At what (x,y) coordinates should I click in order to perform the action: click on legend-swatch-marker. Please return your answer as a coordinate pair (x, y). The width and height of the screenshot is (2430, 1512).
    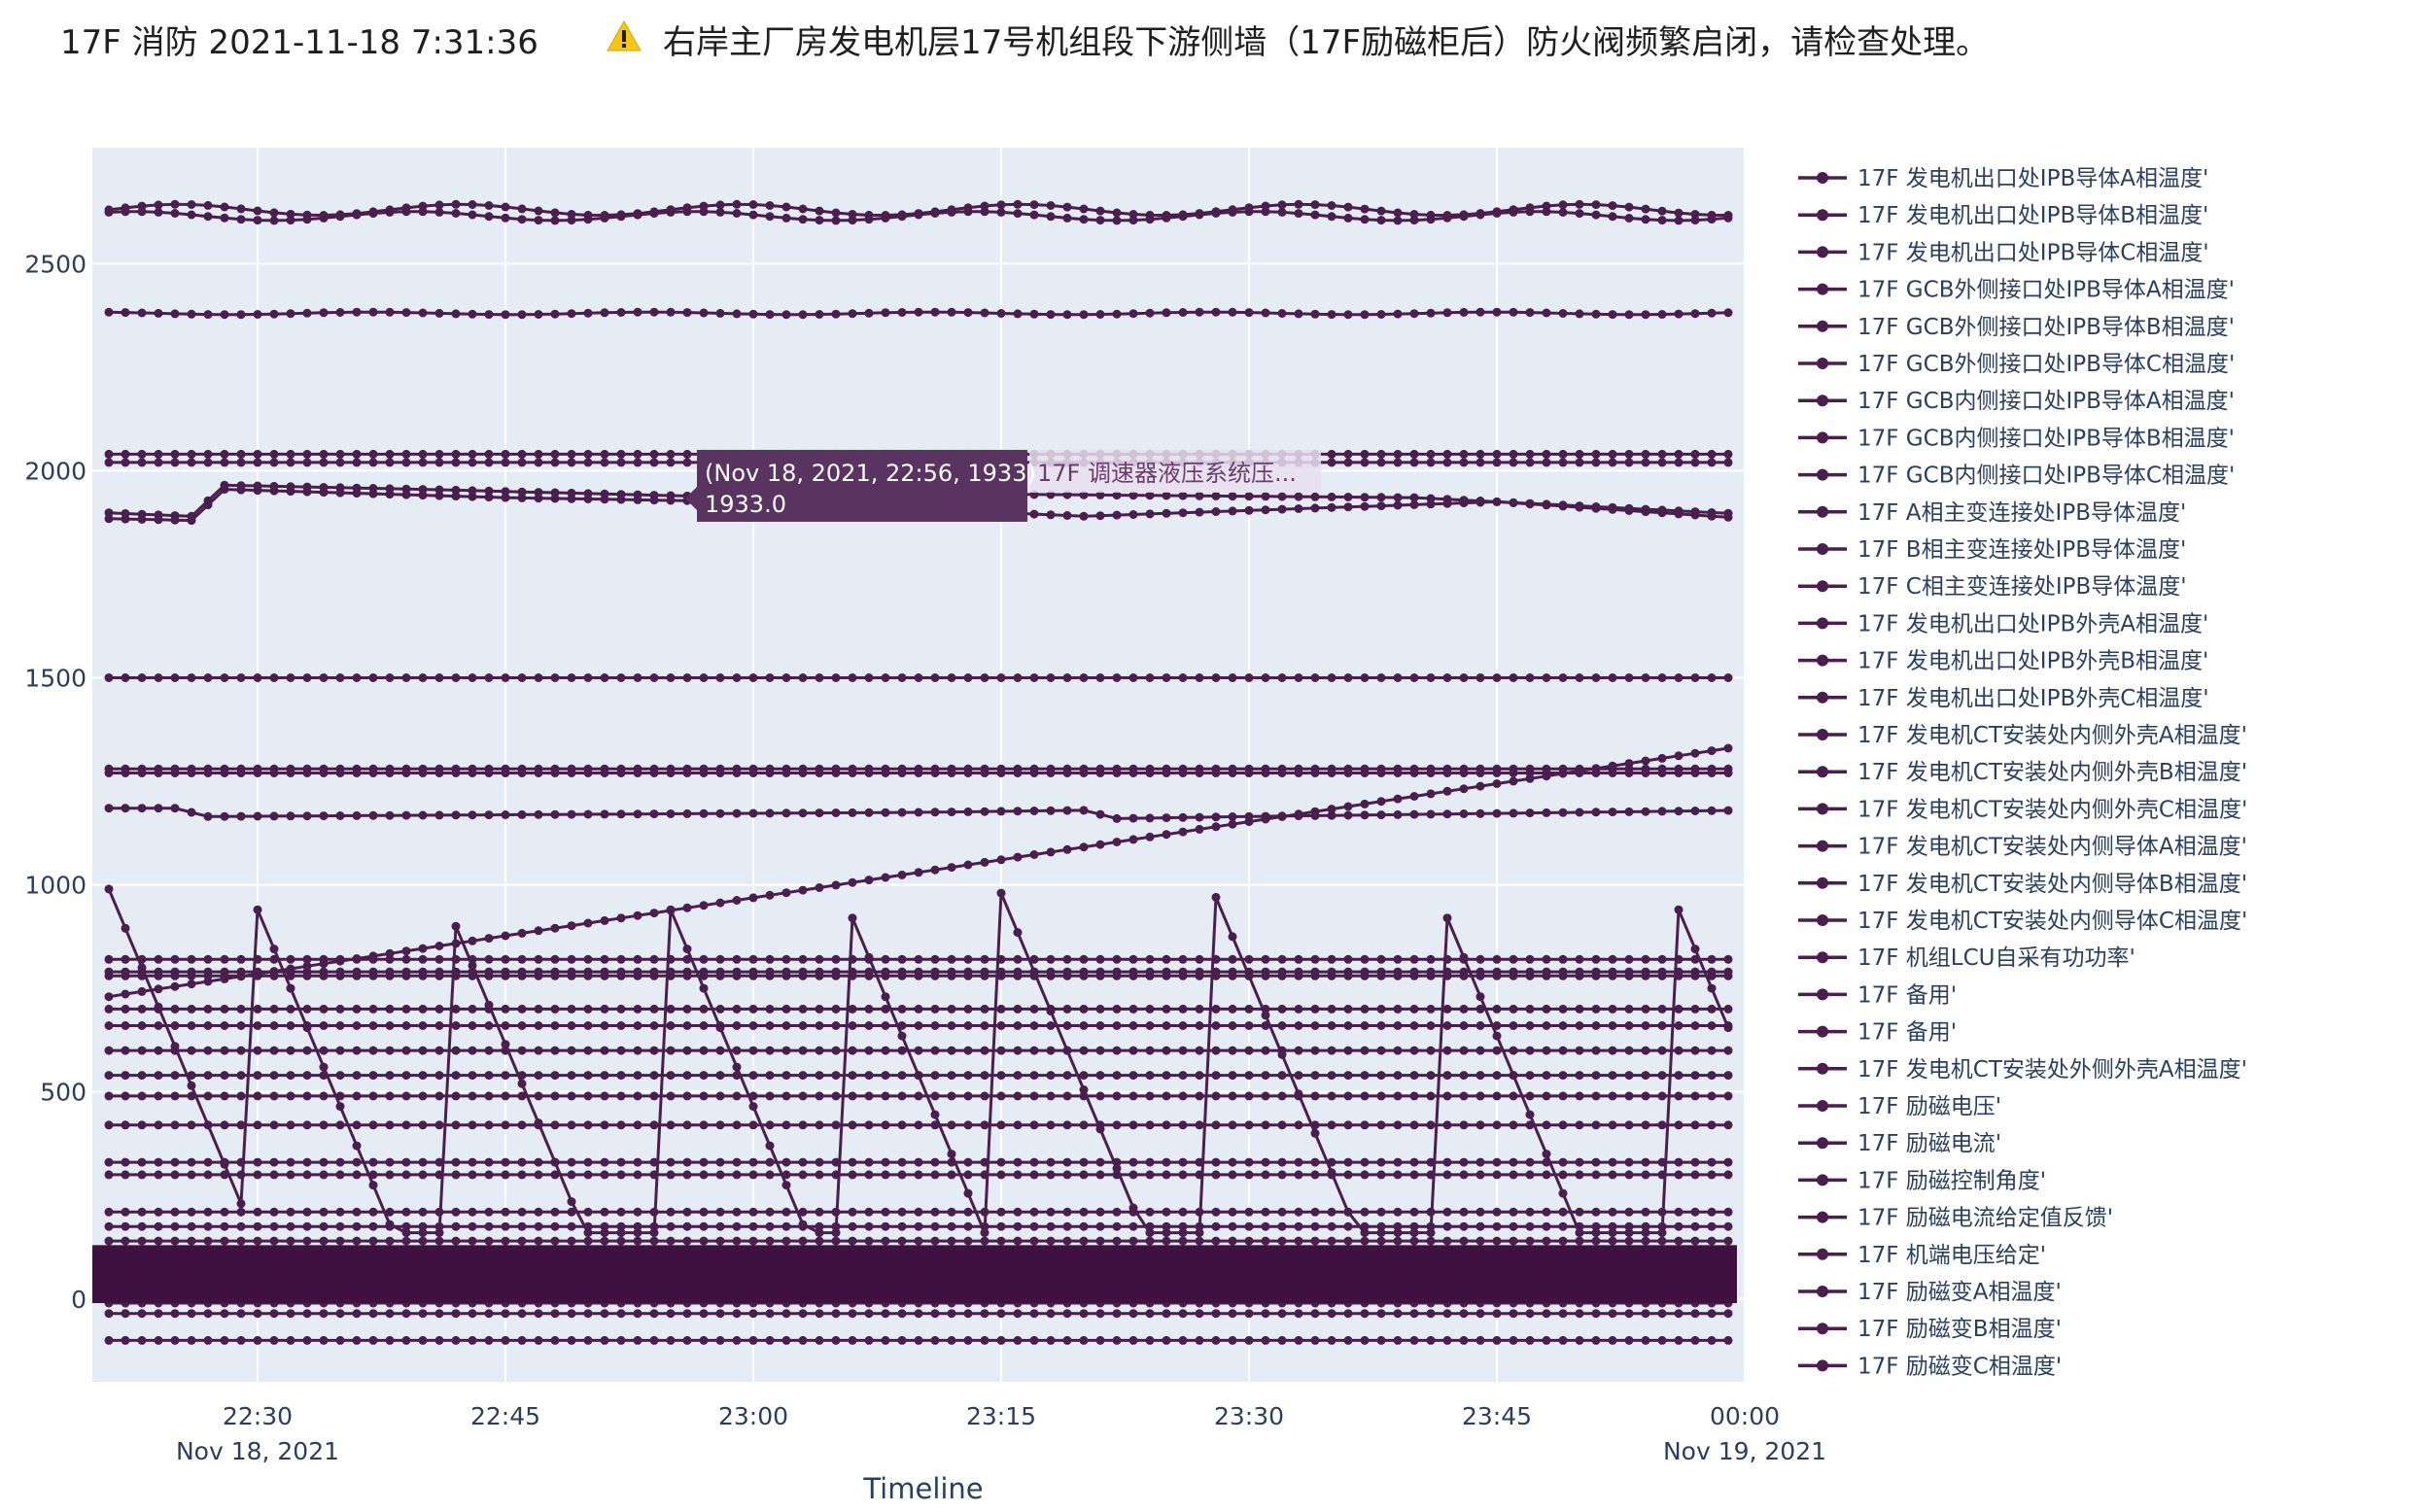
    Looking at the image, I should click on (1822, 846).